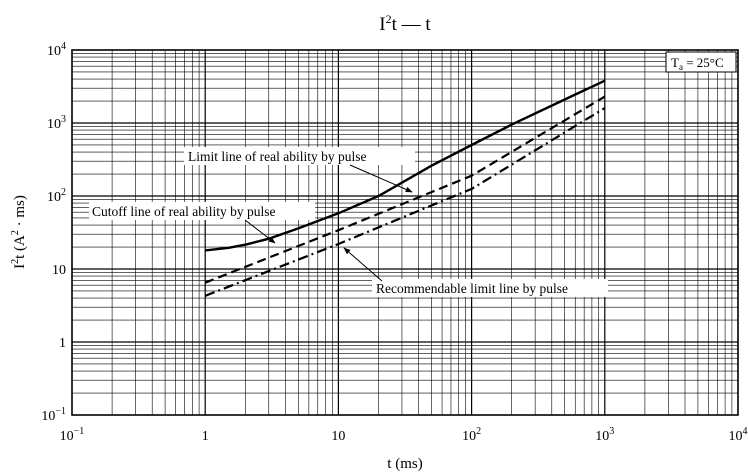 The image size is (748, 475). What do you see at coordinates (53, 415) in the screenshot?
I see `y-tick-label: 10⁻¹` at bounding box center [53, 415].